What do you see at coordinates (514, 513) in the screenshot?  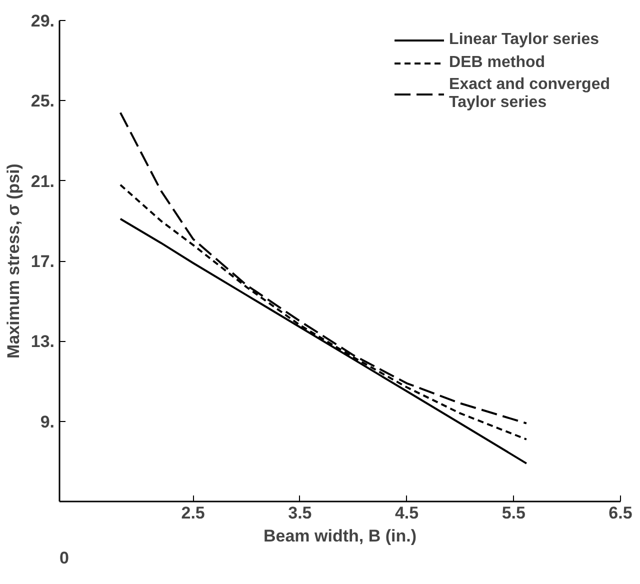 I see `x-tick-label: 5.5` at bounding box center [514, 513].